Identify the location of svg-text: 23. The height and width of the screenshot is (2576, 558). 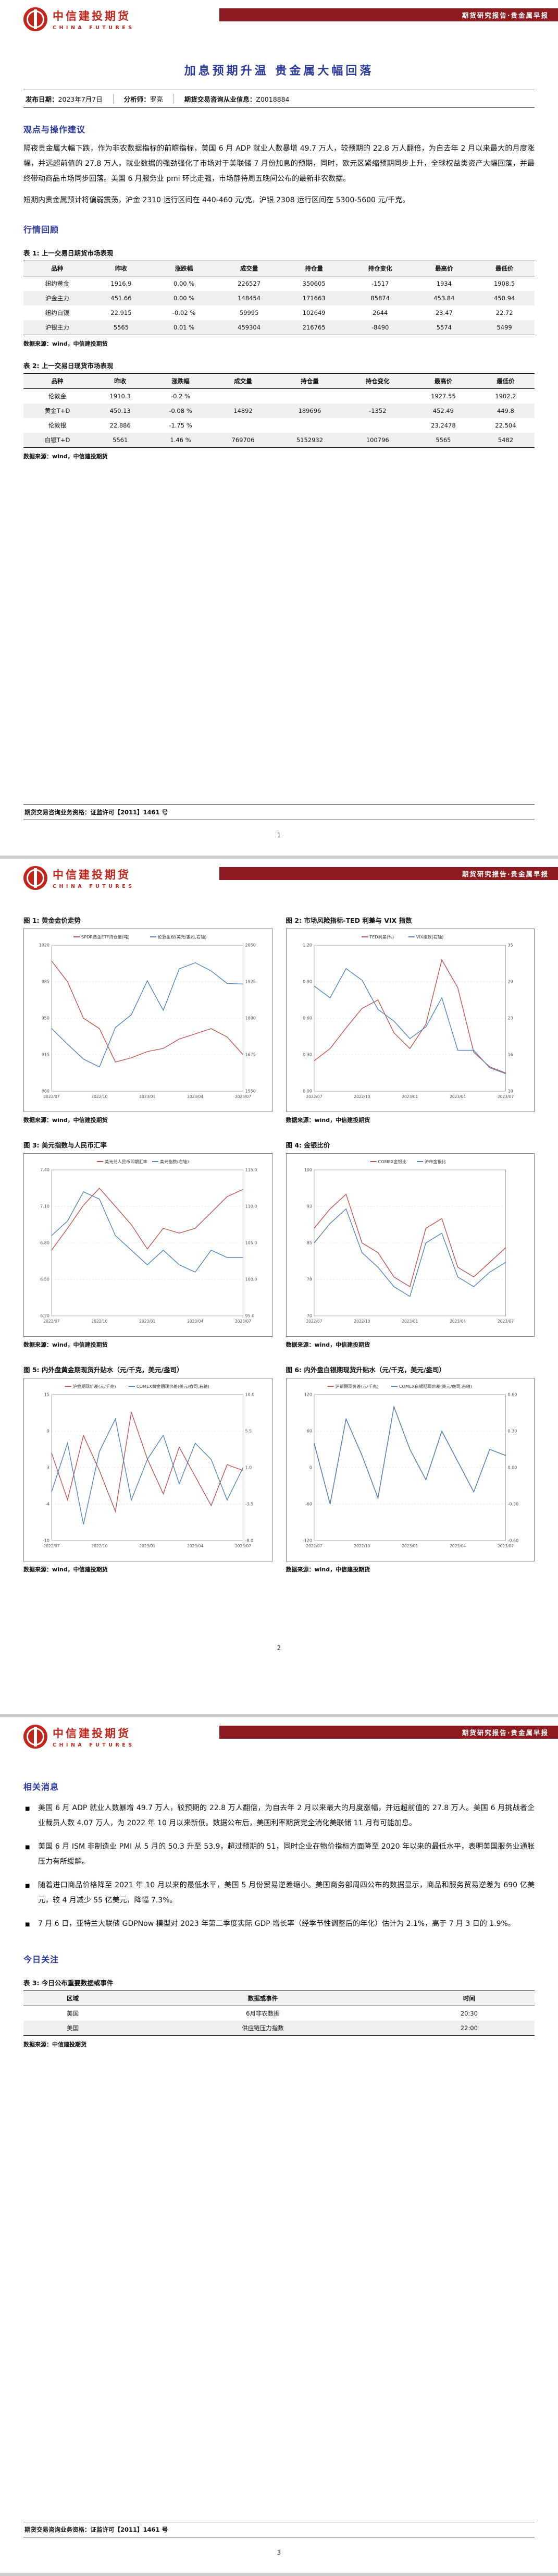
(510, 1018).